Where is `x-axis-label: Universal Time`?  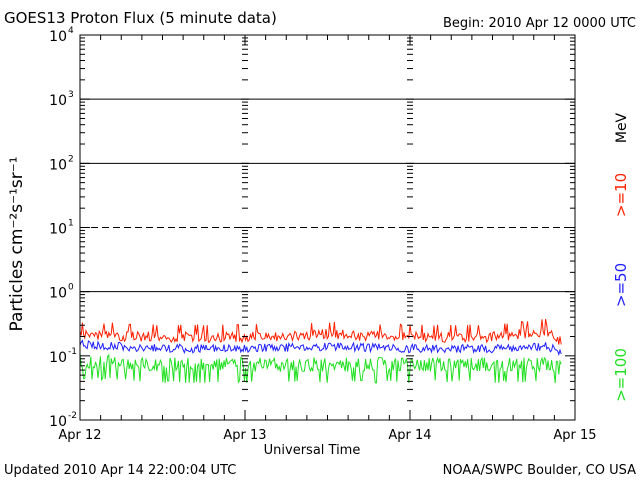 x-axis-label: Universal Time is located at coordinates (312, 450).